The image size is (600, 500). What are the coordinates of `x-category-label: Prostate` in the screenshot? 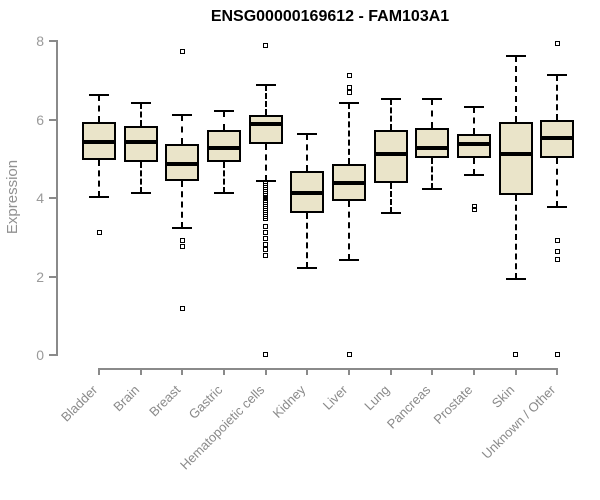 It's located at (453, 405).